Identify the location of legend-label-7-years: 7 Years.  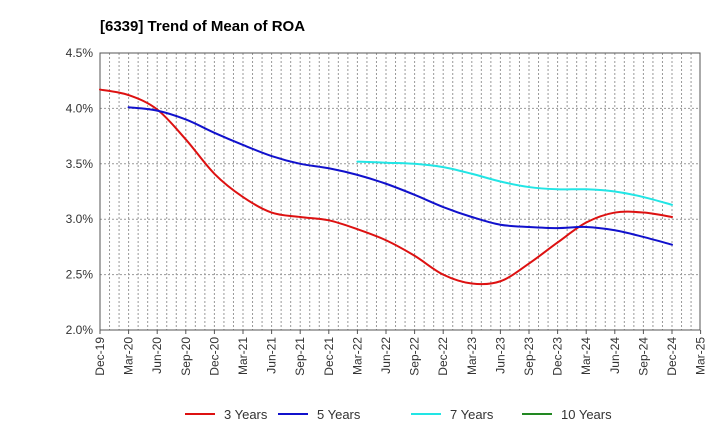
(472, 414).